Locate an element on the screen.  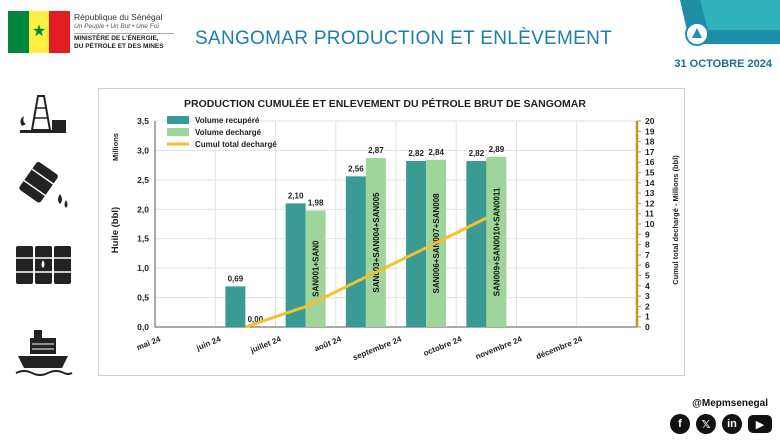
y2-tick-label: 17 is located at coordinates (650, 152).